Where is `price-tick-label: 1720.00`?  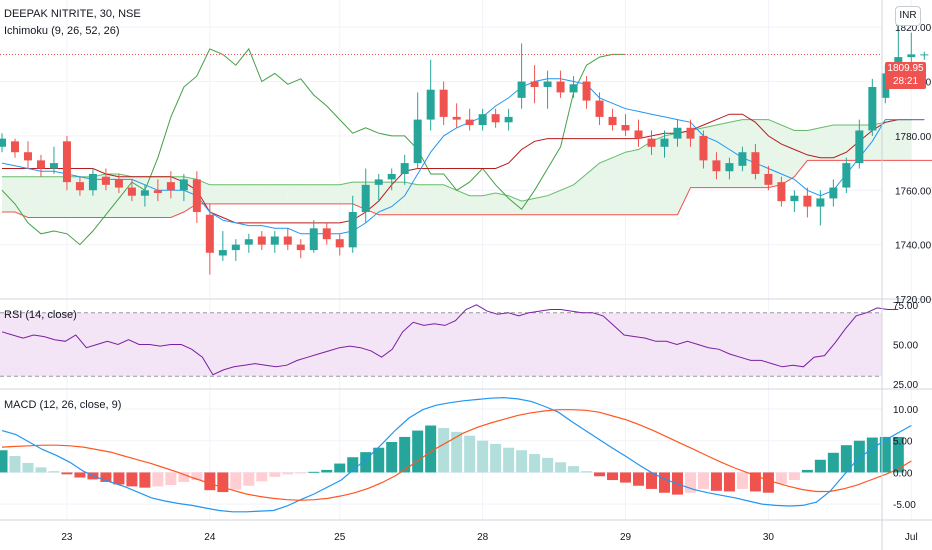
price-tick-label: 1720.00 is located at coordinates (913, 300).